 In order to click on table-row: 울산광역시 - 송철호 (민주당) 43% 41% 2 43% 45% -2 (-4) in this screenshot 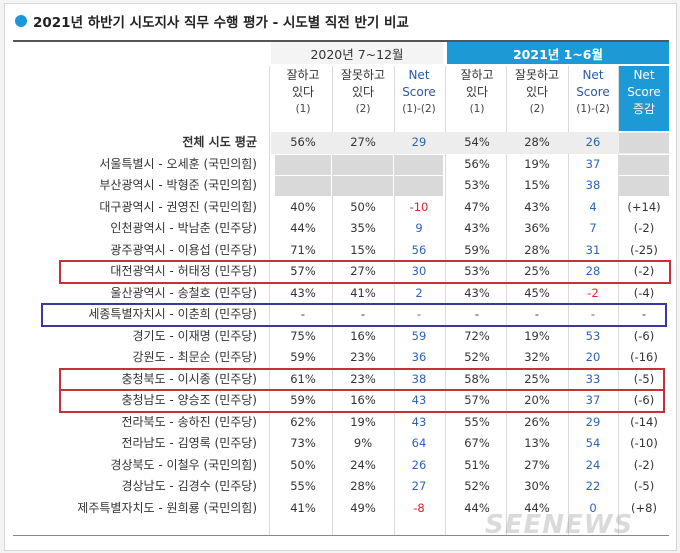, I will do `click(341, 294)`.